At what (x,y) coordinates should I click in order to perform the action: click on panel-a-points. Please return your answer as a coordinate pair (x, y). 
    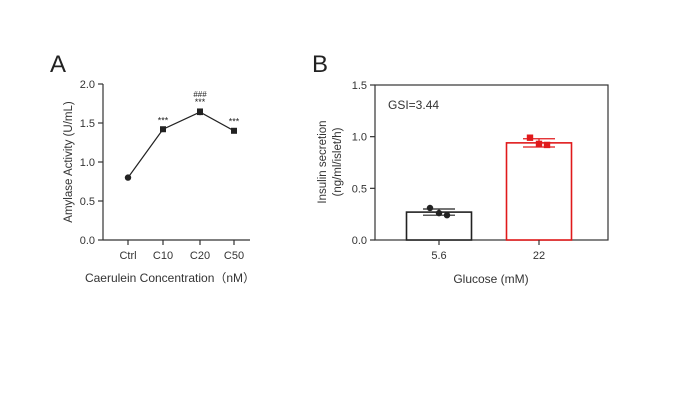
    Looking at the image, I should click on (180, 145).